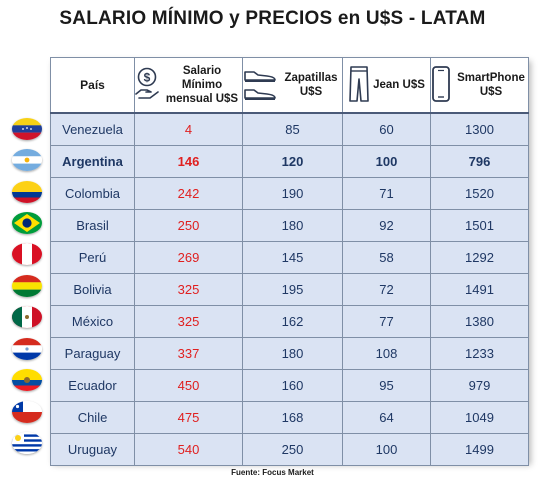  I want to click on cell-jean: 58, so click(386, 257).